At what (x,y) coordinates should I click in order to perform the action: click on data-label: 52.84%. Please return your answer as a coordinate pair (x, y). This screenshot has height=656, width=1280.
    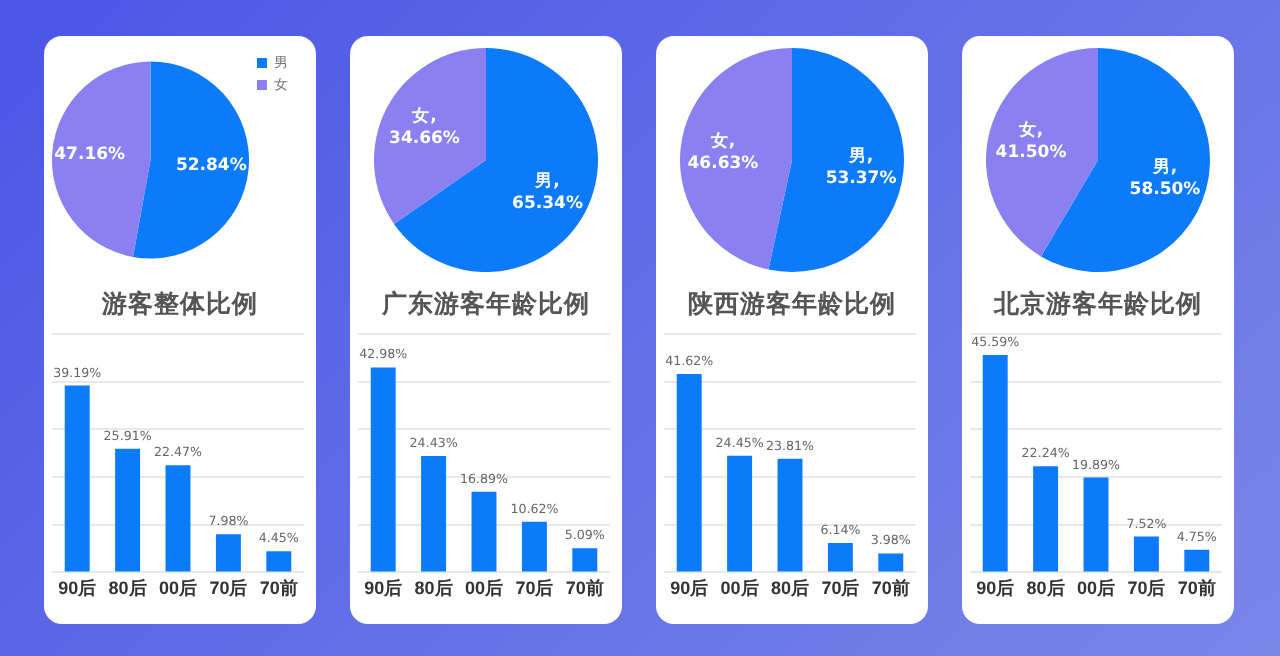
    Looking at the image, I should click on (211, 165).